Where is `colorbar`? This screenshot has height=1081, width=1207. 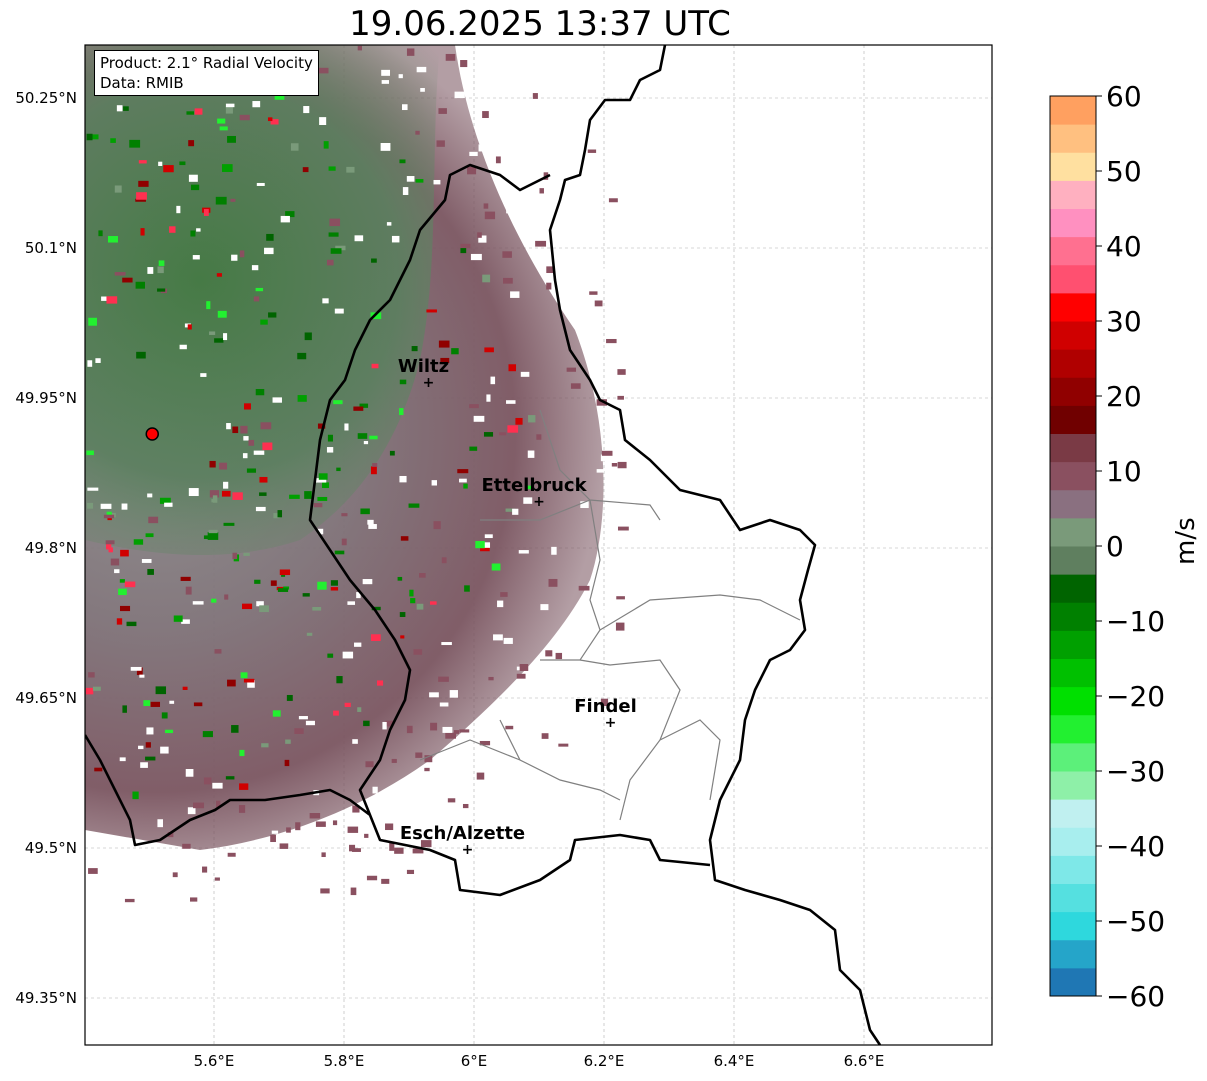
colorbar is located at coordinates (1073, 546).